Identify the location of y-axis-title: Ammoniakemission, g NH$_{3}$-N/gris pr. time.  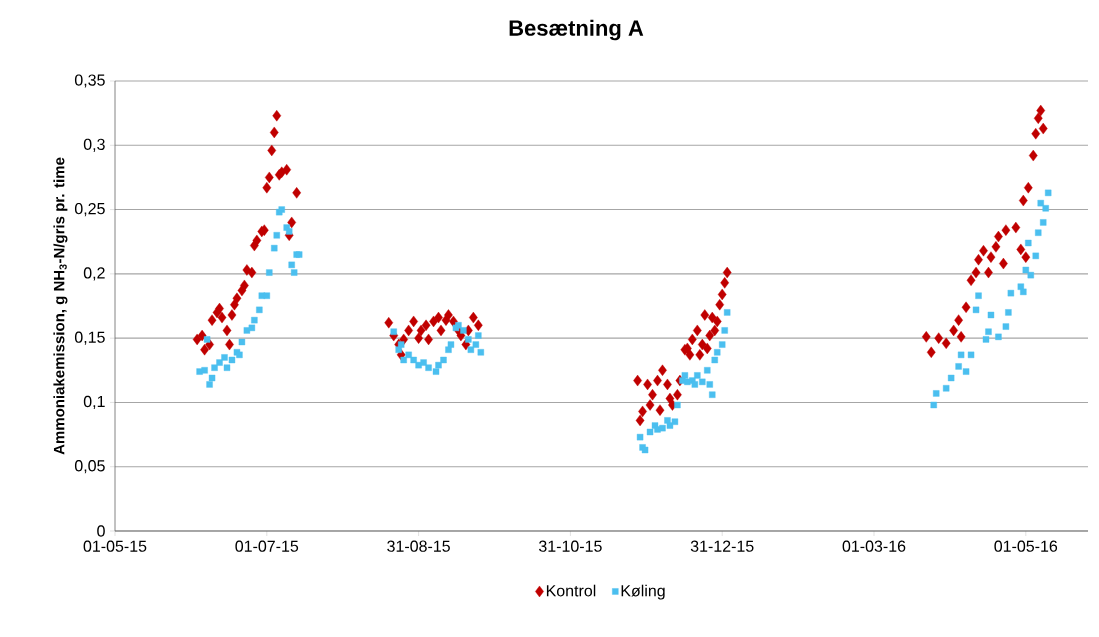
(60, 306).